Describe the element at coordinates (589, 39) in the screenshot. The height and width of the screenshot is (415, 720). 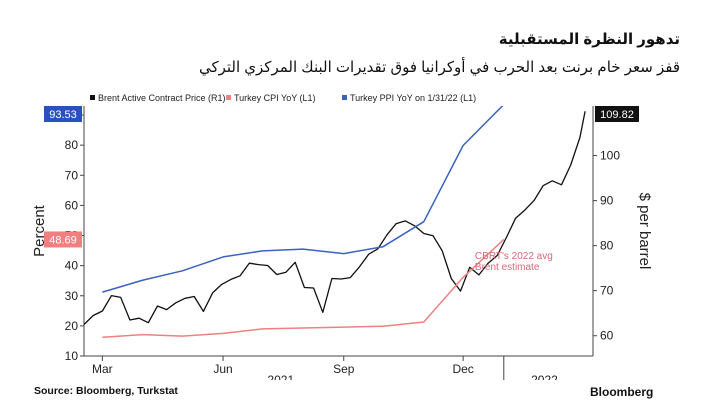
I see `chart-title: تدهور النظرة المستقبلية` at that location.